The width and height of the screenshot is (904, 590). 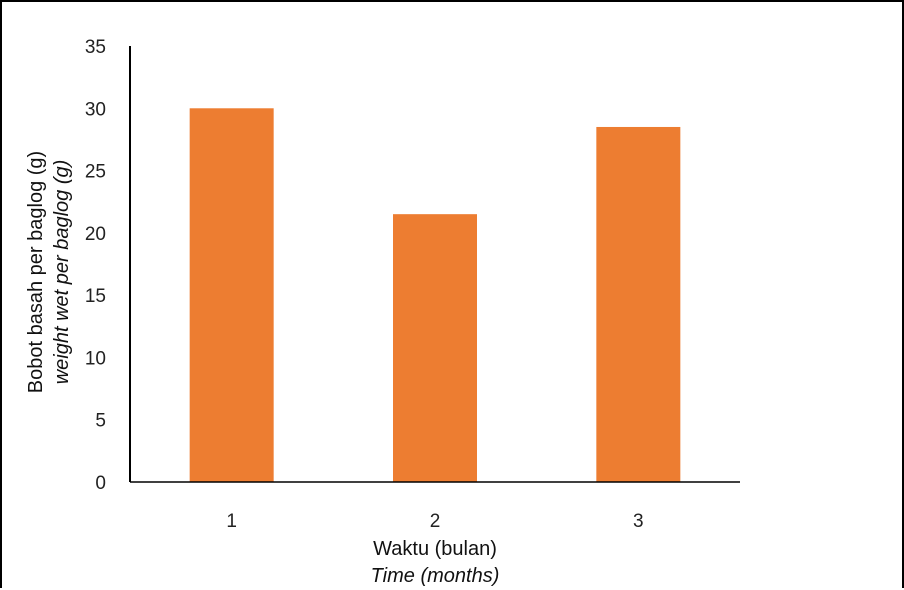 I want to click on y-tick-label: 10, so click(x=95, y=358).